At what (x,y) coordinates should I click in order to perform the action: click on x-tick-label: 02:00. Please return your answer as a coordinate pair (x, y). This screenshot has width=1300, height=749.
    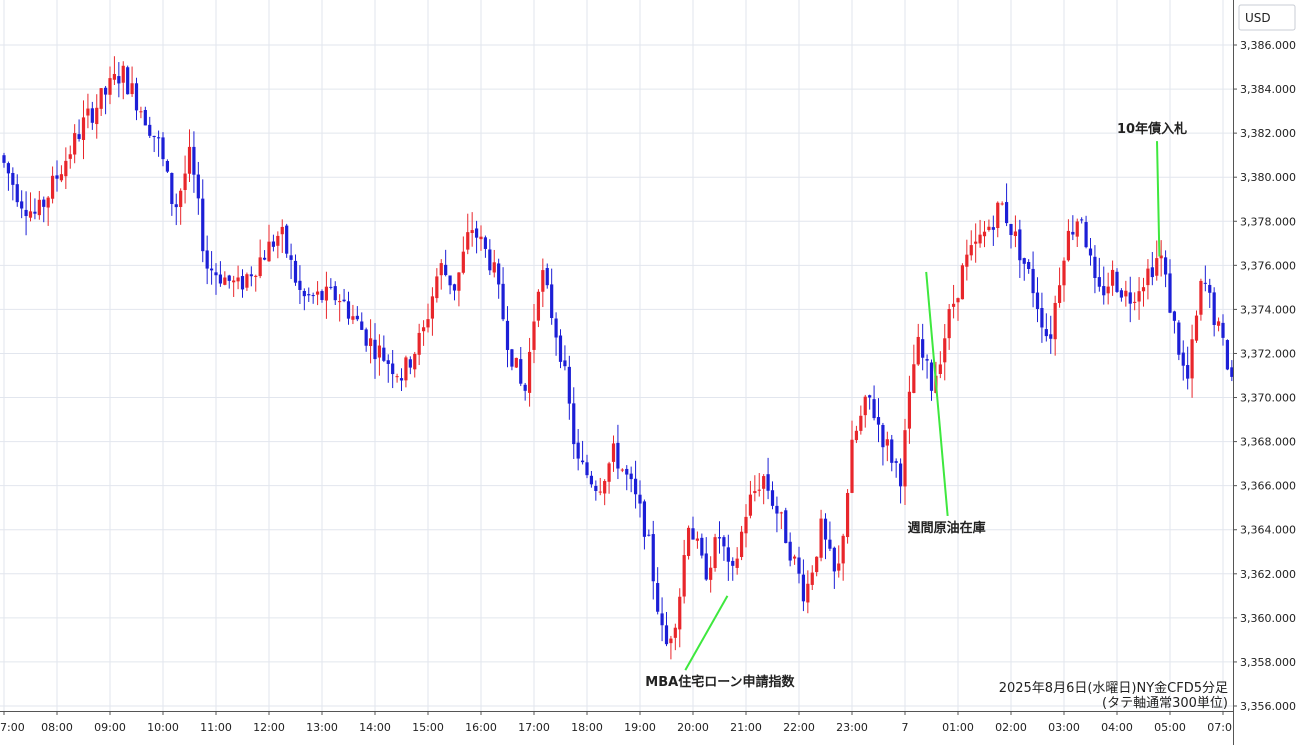
    Looking at the image, I should click on (1011, 727).